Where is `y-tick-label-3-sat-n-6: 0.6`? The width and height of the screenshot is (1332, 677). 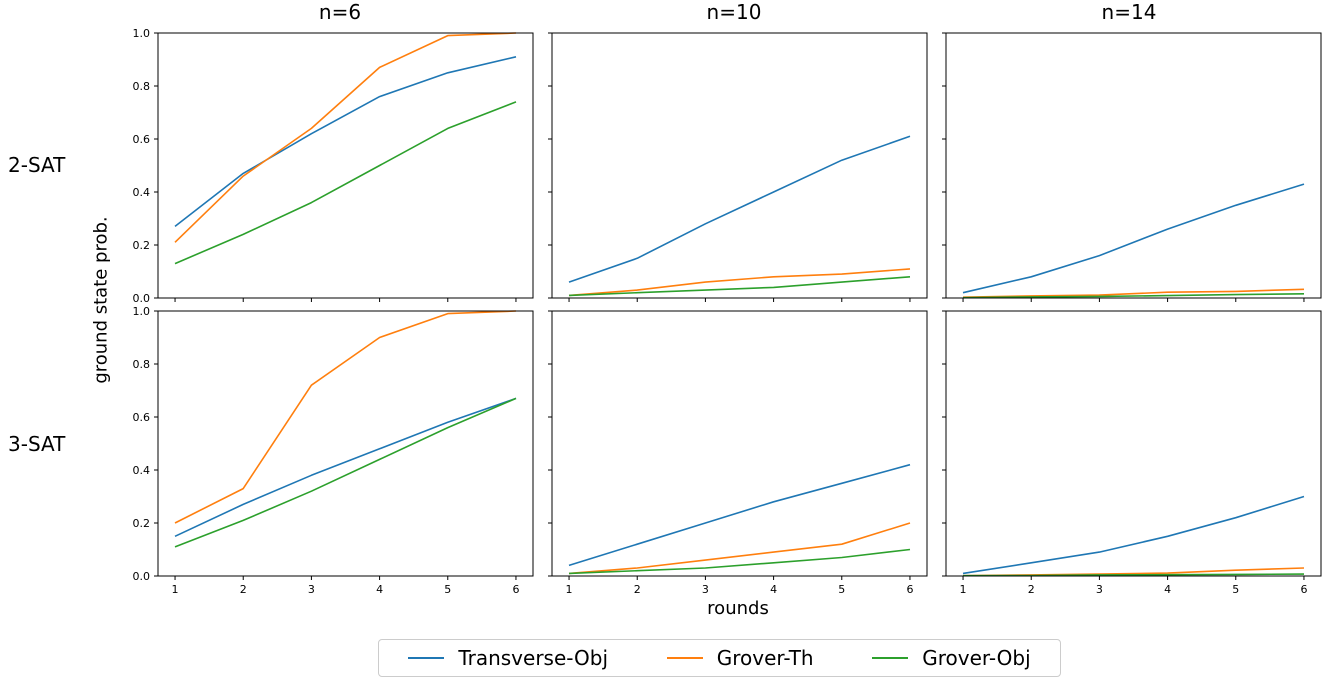 y-tick-label-3-sat-n-6: 0.6 is located at coordinates (142, 417).